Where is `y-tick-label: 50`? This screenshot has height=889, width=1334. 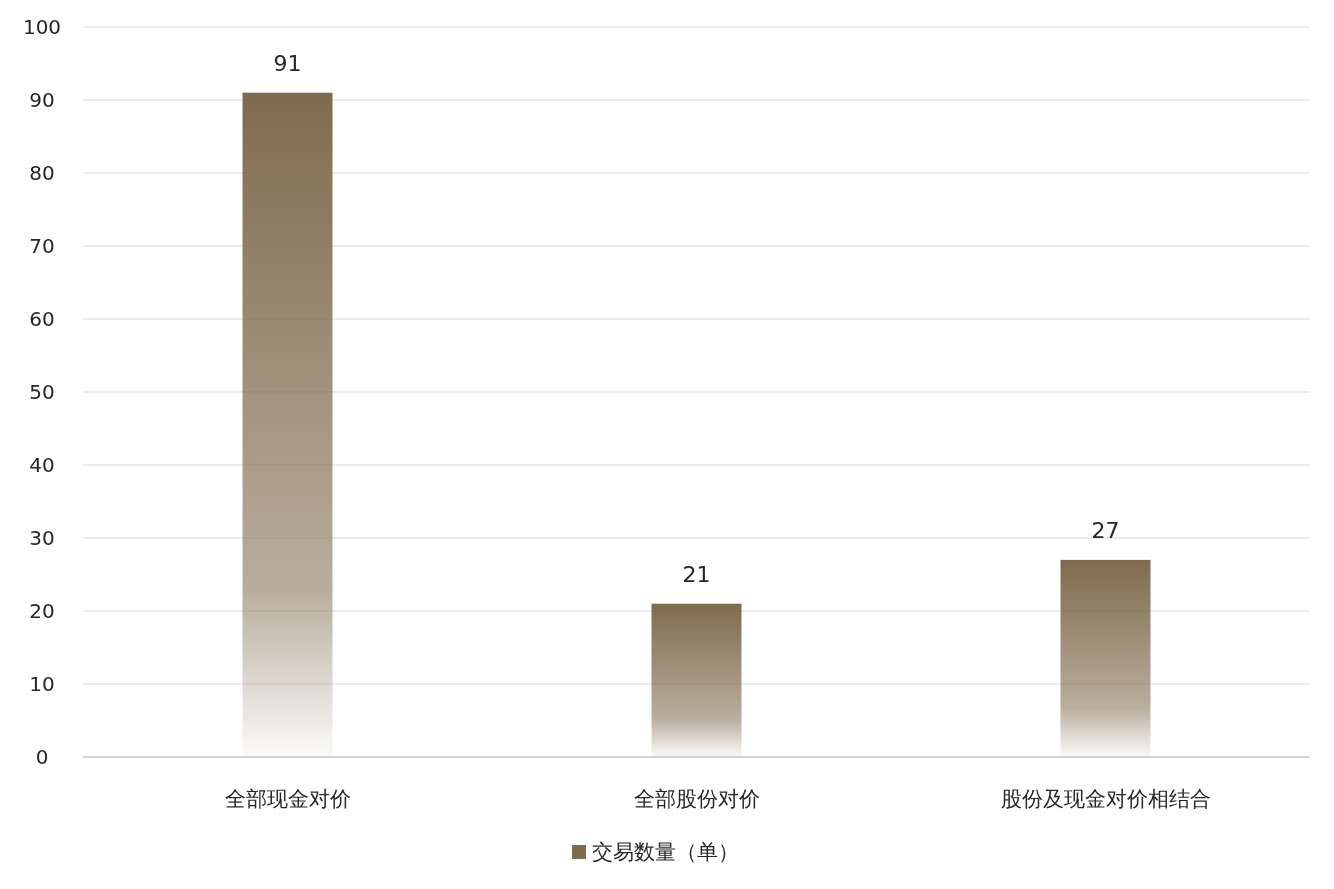
y-tick-label: 50 is located at coordinates (42, 392).